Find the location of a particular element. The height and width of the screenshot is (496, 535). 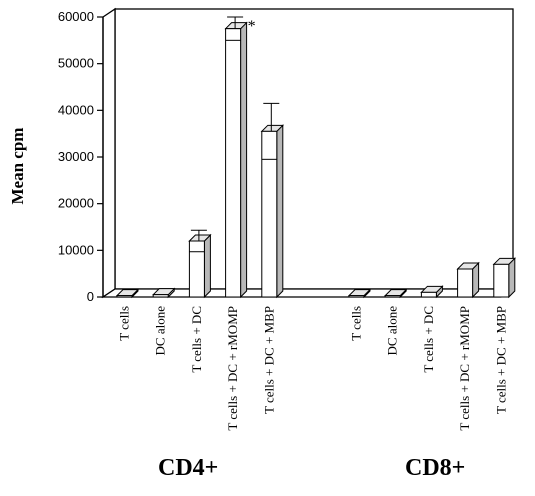

y-tick-label: 50000 is located at coordinates (76, 63).